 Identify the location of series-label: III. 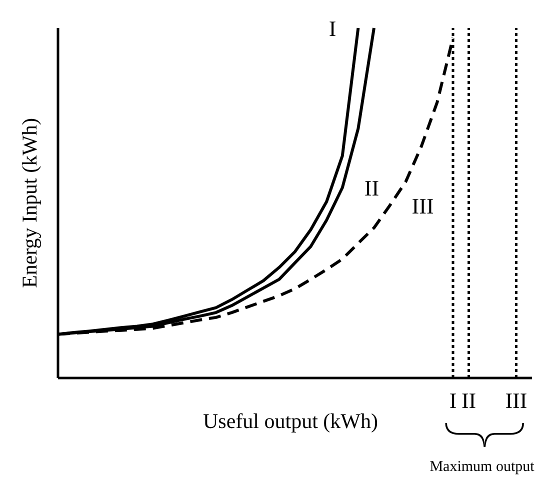
(423, 205).